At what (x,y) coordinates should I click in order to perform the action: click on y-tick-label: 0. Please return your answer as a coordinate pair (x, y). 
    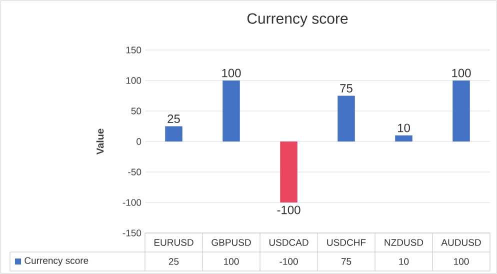
    Looking at the image, I should click on (139, 141).